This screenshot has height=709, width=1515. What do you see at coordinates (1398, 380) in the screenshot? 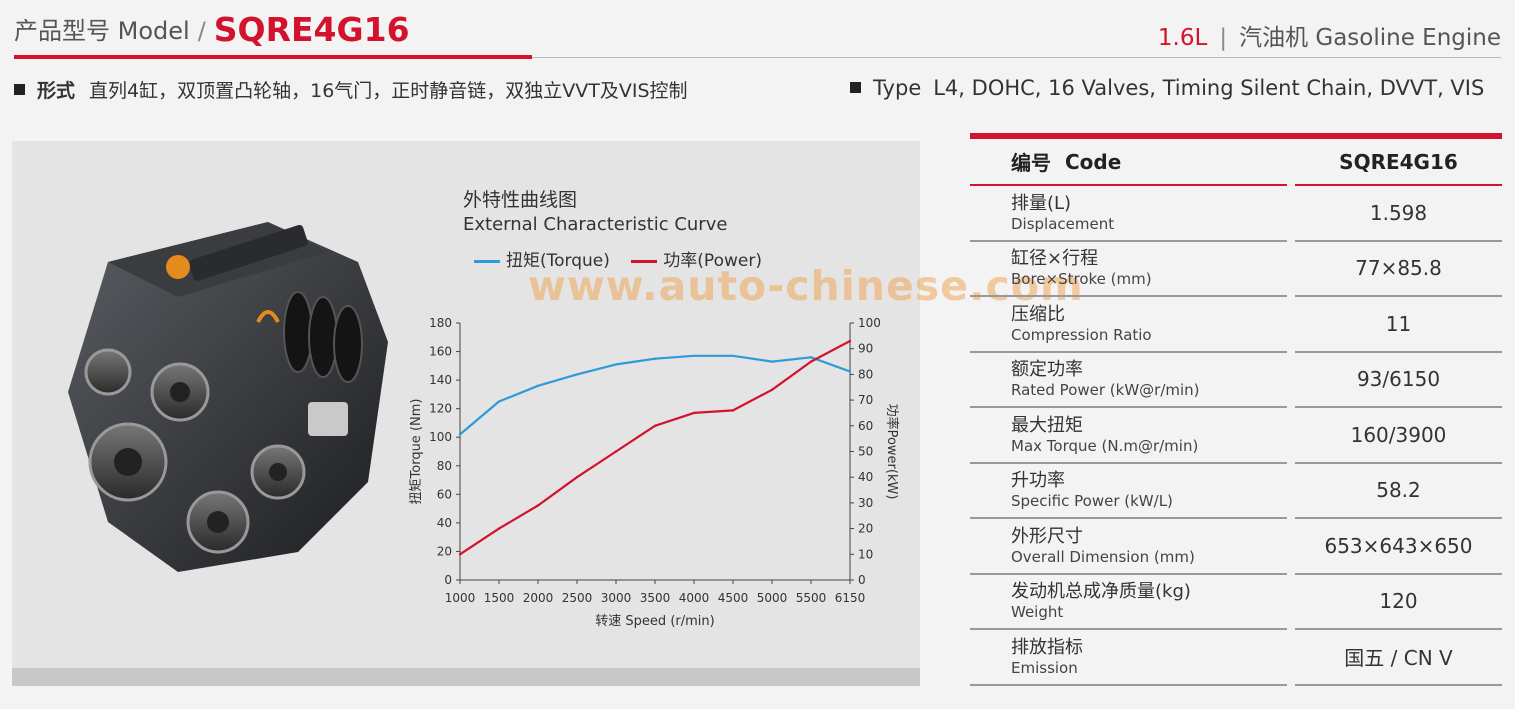
I see `spec-value: 93/6150` at bounding box center [1398, 380].